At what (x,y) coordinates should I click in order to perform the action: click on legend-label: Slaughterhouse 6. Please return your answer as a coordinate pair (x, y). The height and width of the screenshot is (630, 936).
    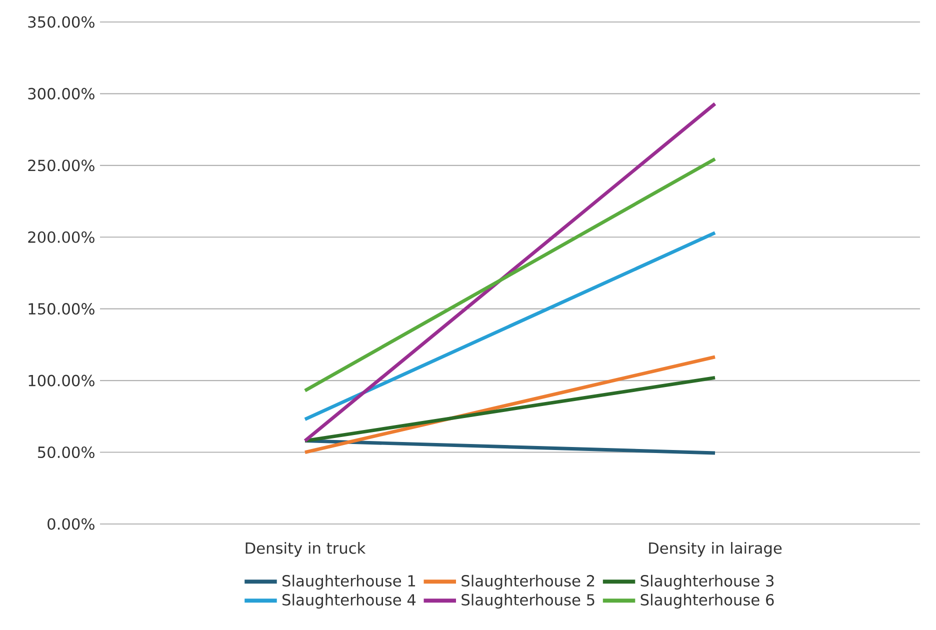
    Looking at the image, I should click on (707, 601).